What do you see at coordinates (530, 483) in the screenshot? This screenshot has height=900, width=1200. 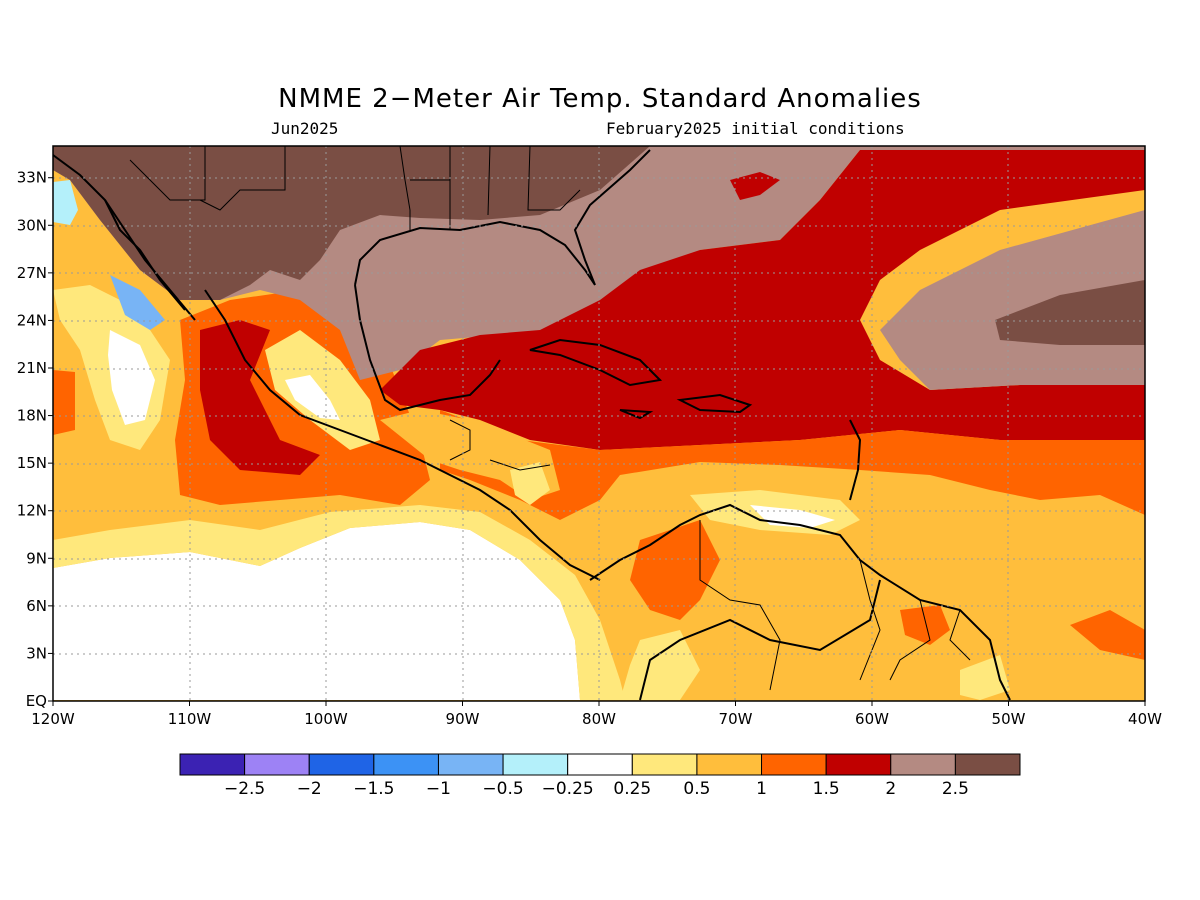 I see `field-pale-central` at bounding box center [530, 483].